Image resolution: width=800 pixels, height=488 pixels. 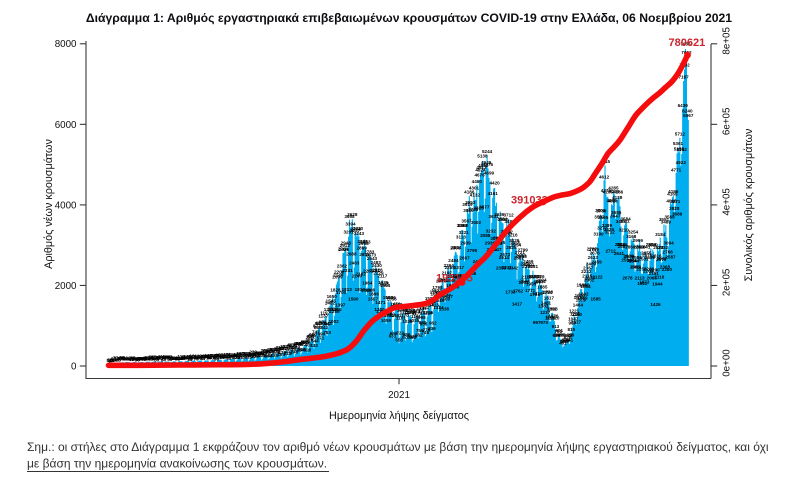 I want to click on svg-text: 5262, so click(x=682, y=149).